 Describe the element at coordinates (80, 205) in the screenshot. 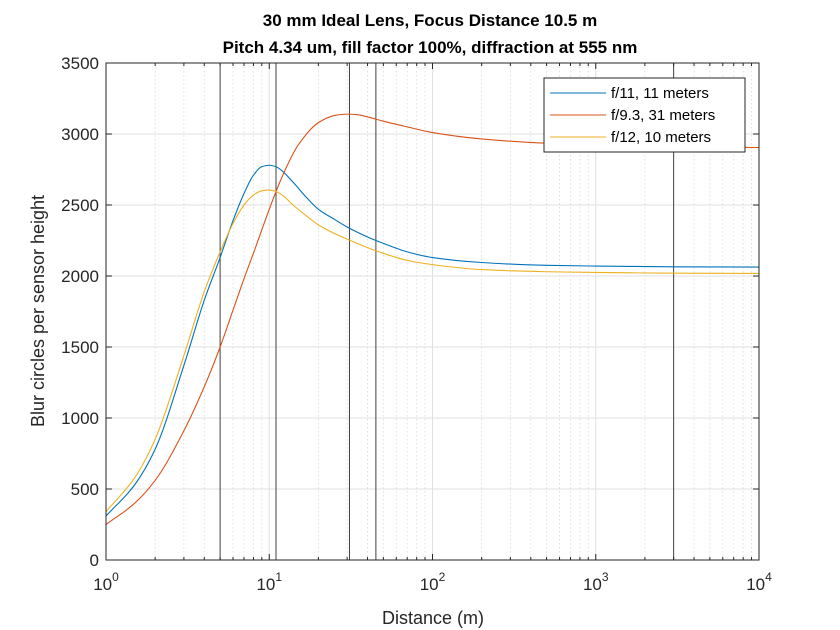

I see `y-tick-label: 2500` at that location.